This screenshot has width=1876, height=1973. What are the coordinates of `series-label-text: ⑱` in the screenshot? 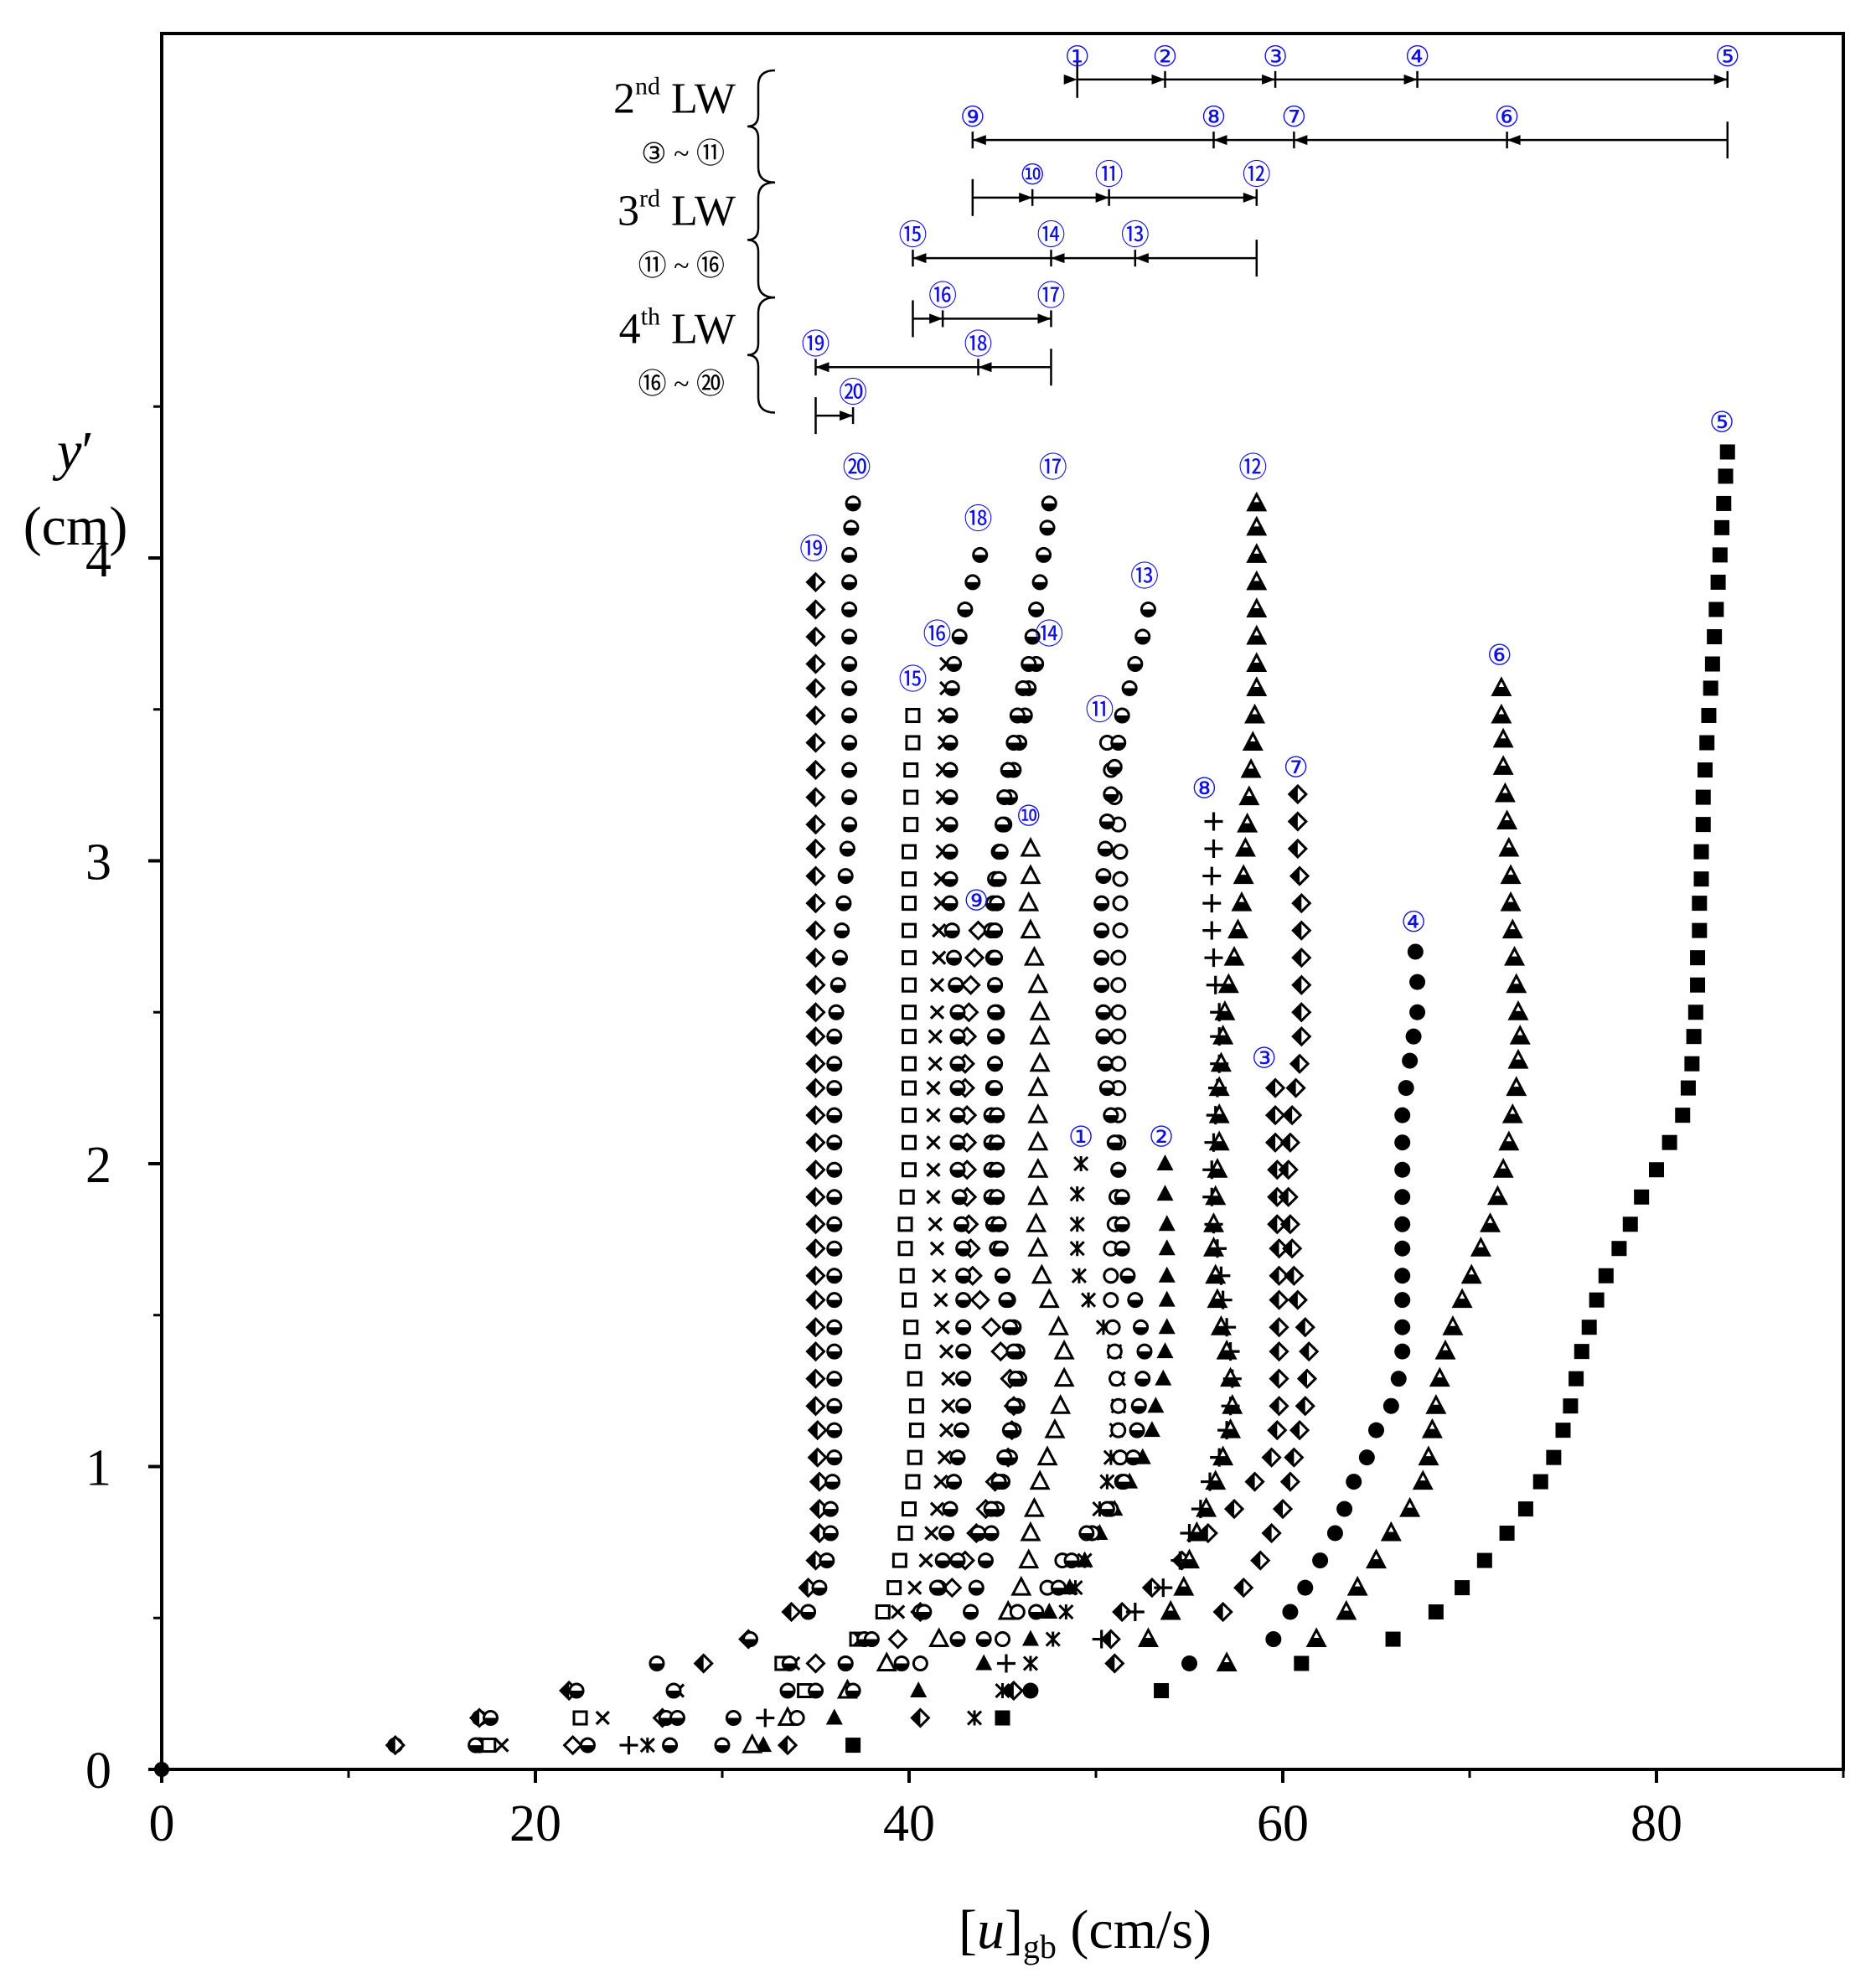 It's located at (979, 520).